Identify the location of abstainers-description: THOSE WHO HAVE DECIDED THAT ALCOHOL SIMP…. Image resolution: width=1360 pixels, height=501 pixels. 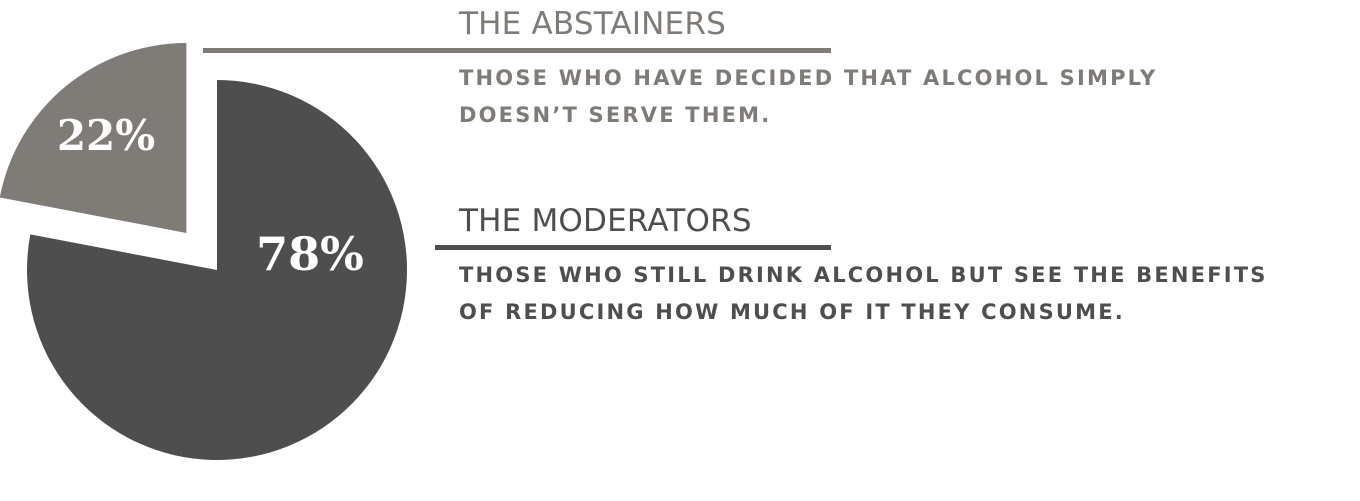
(808, 96).